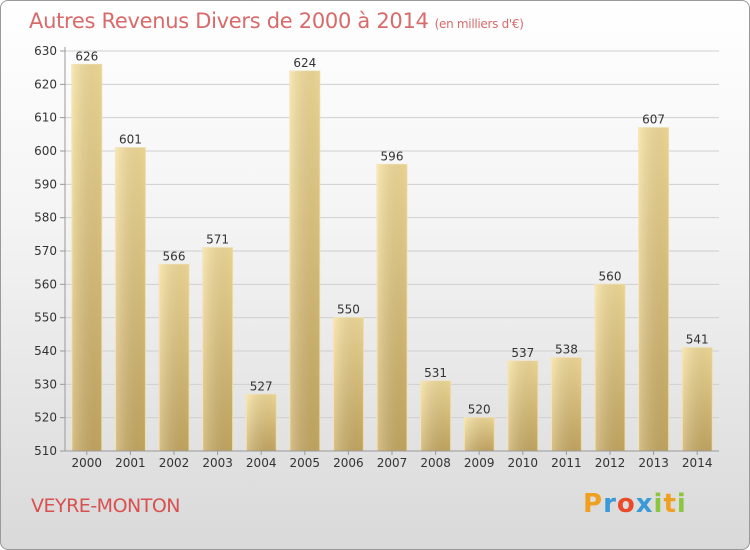 The width and height of the screenshot is (750, 550). Describe the element at coordinates (392, 156) in the screenshot. I see `bar-value-label: 596` at that location.